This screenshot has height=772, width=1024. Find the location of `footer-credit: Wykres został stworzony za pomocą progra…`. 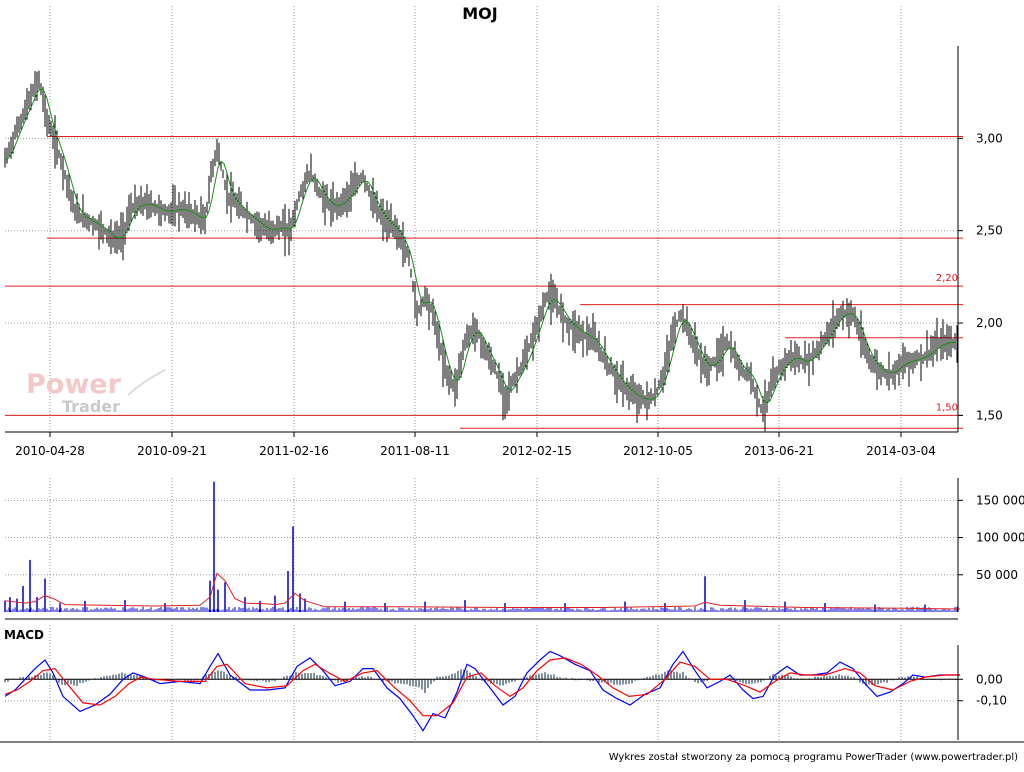

footer-credit: Wykres został stworzony za pomocą progra… is located at coordinates (813, 757).